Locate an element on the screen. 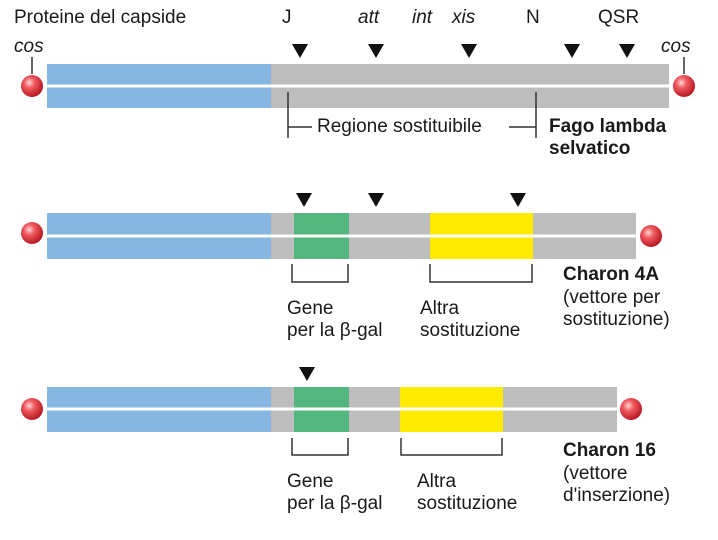  cos-label-right: cos is located at coordinates (676, 46).